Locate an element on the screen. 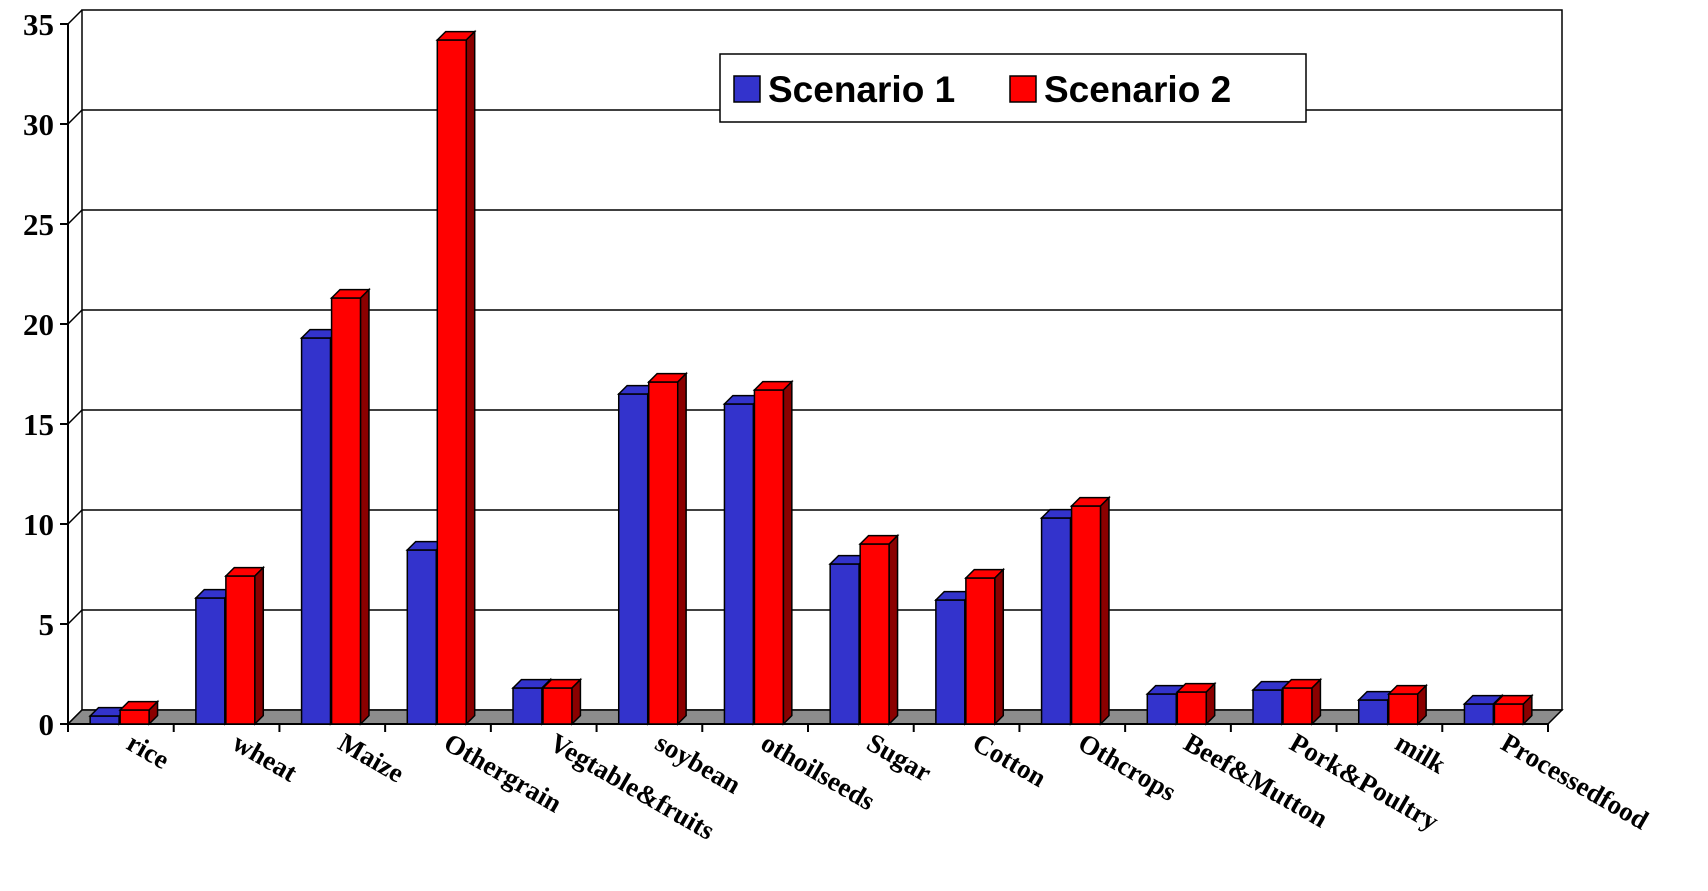 The height and width of the screenshot is (891, 1708). floor-plane is located at coordinates (815, 717).